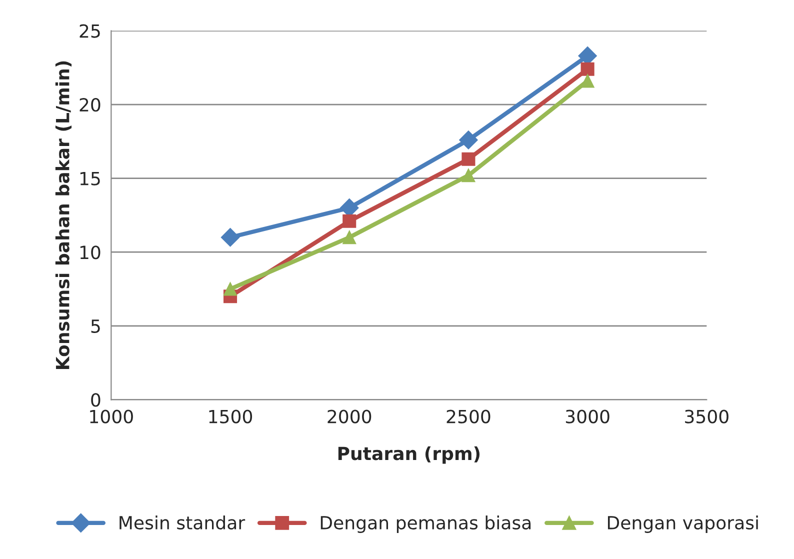  I want to click on y-tick-label: 15, so click(90, 179).